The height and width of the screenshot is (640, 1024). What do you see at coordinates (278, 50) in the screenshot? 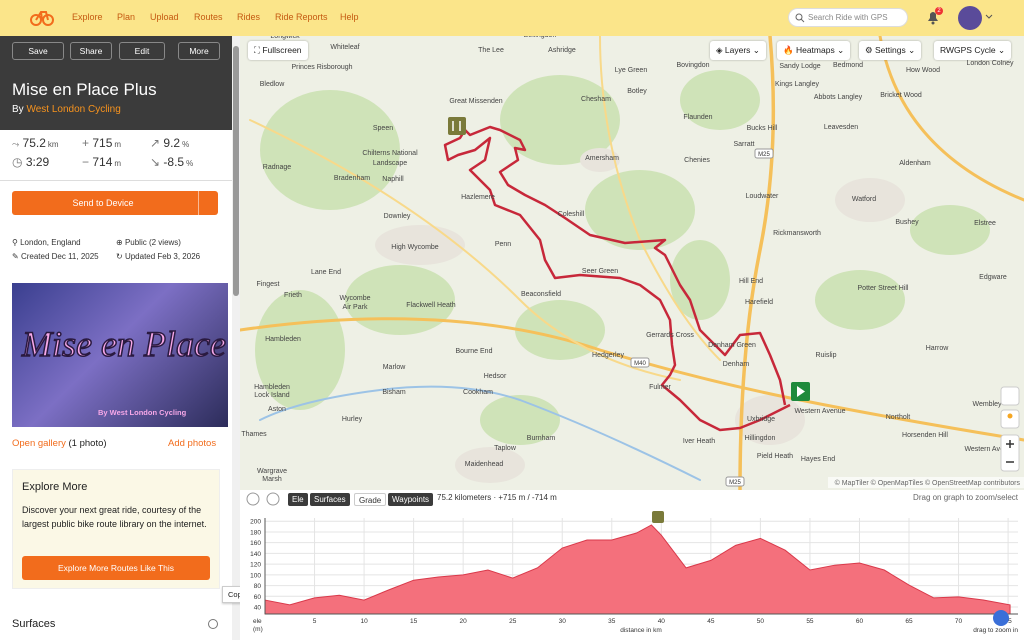
I see `fullscreen-button: ⛶ Fullscreen` at bounding box center [278, 50].